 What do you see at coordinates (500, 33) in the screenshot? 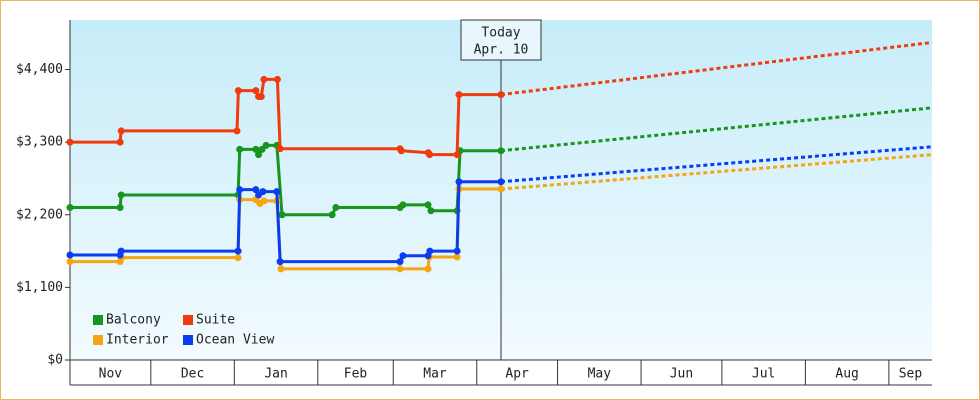
I see `today-label: Today` at bounding box center [500, 33].